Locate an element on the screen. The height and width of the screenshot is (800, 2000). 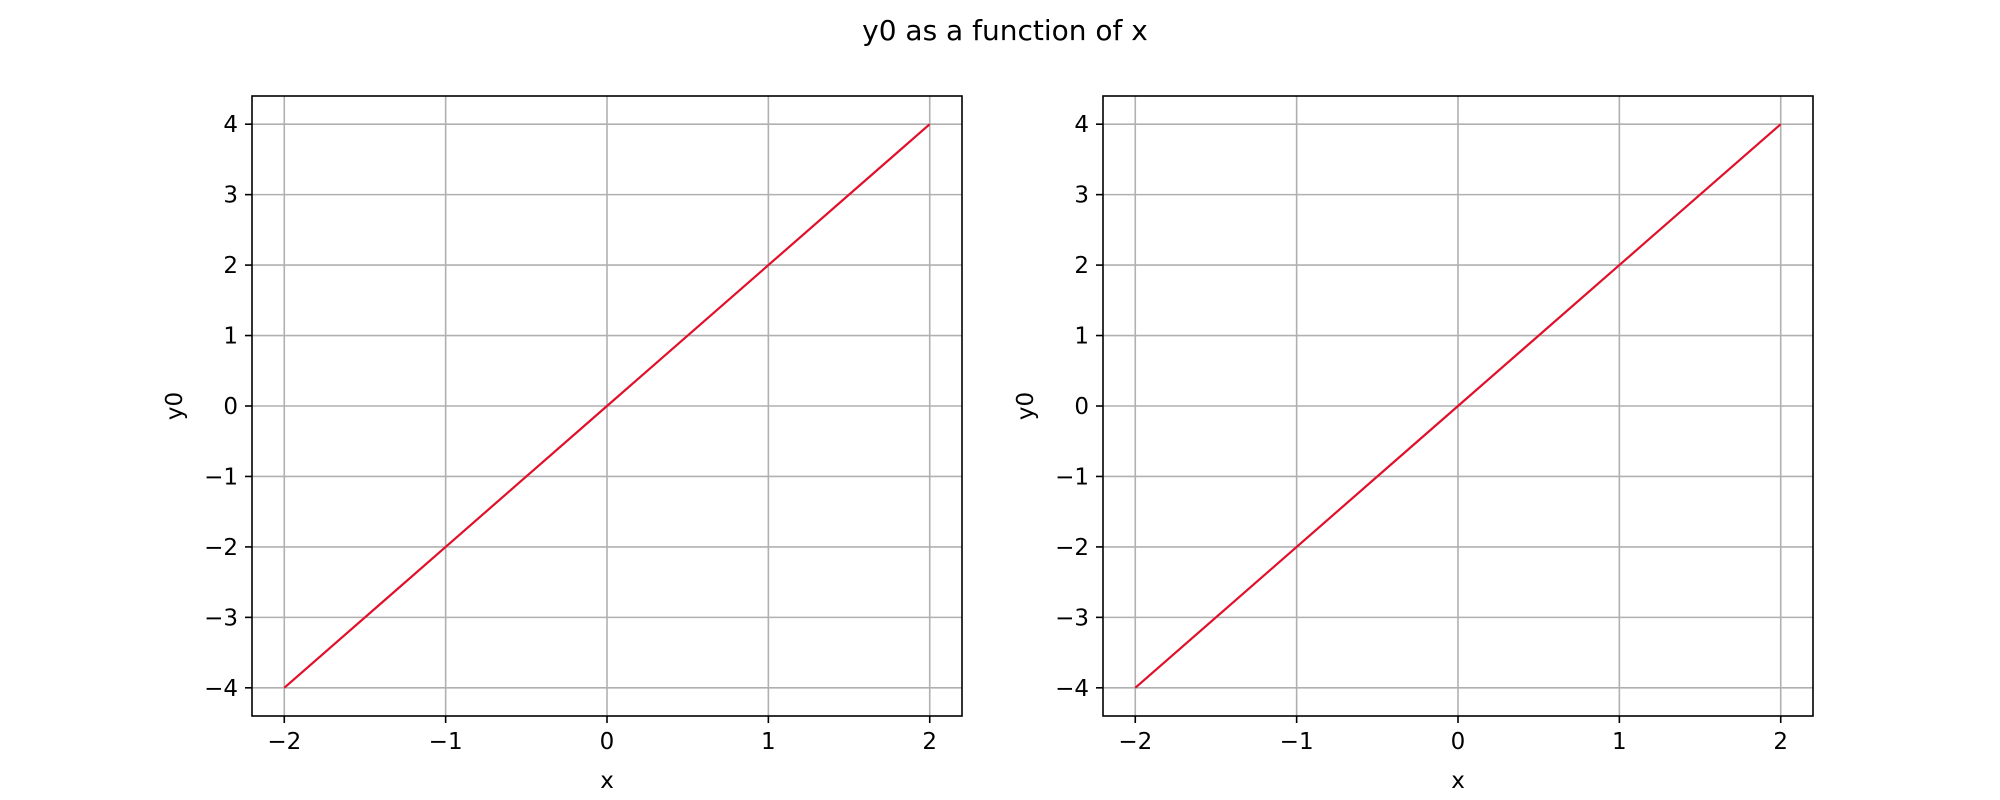
figure-title: y0 as a function of x is located at coordinates (1005, 30).